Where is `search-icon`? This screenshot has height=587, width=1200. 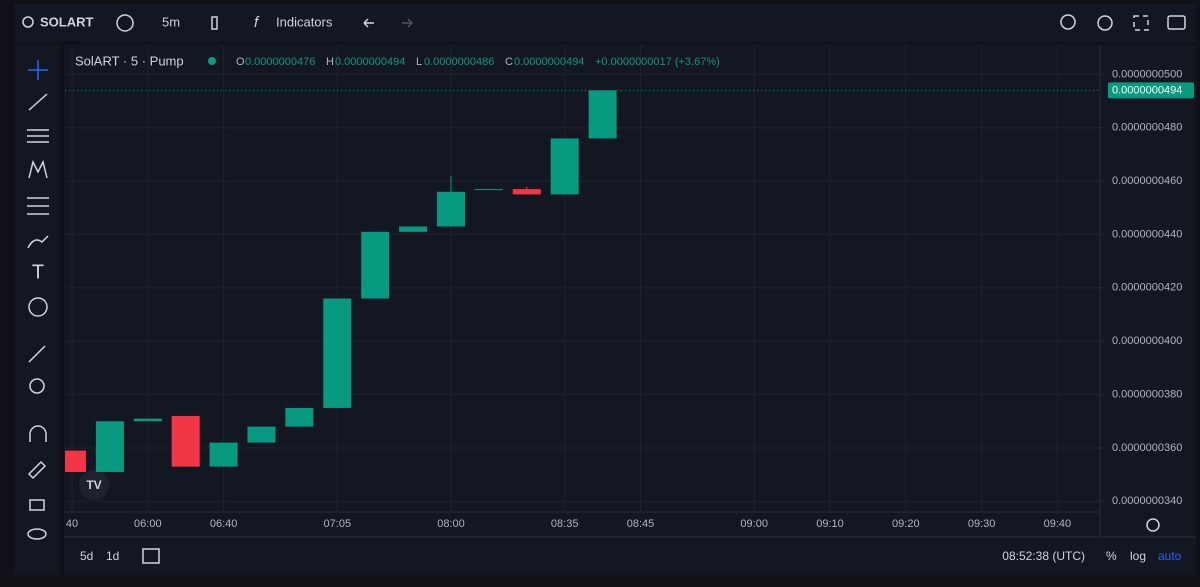
search-icon is located at coordinates (28, 22).